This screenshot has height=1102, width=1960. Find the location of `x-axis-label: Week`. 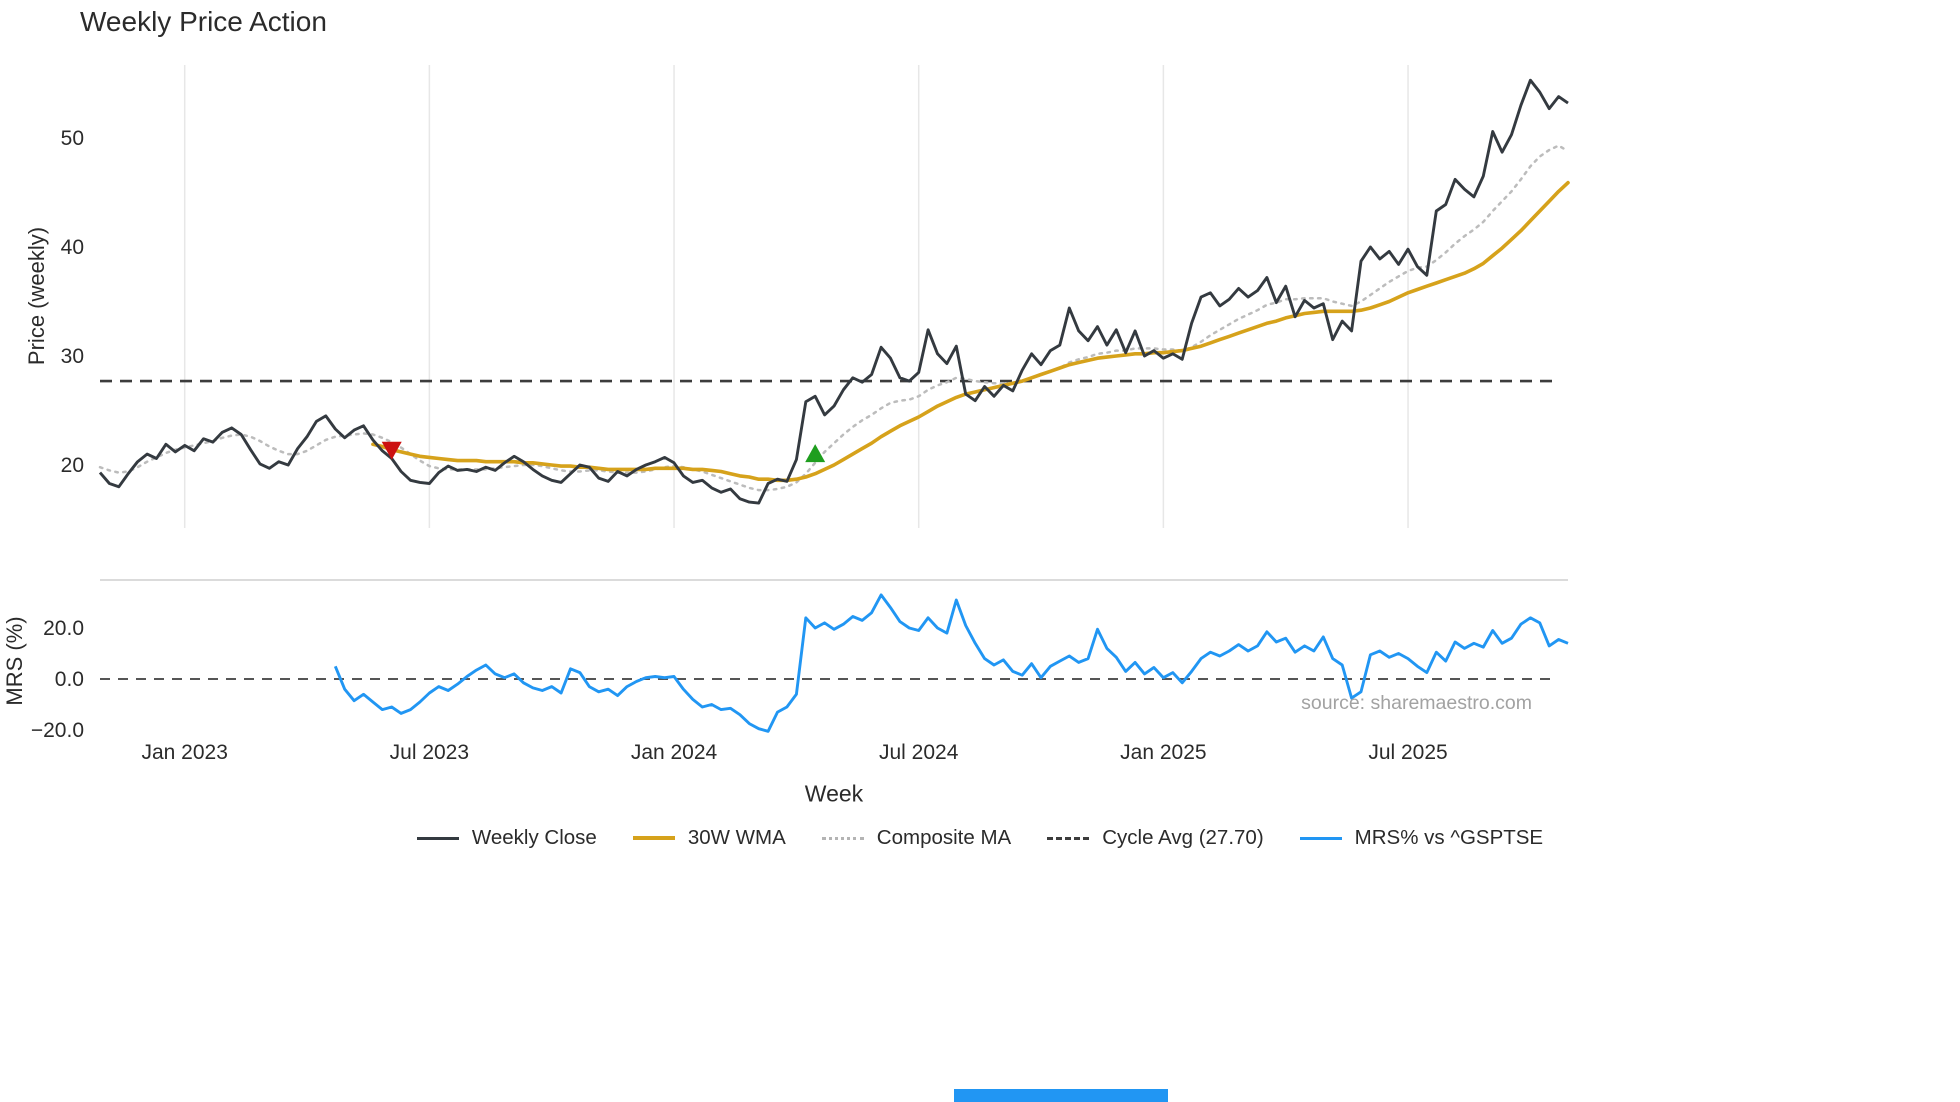

x-axis-label: Week is located at coordinates (834, 793).